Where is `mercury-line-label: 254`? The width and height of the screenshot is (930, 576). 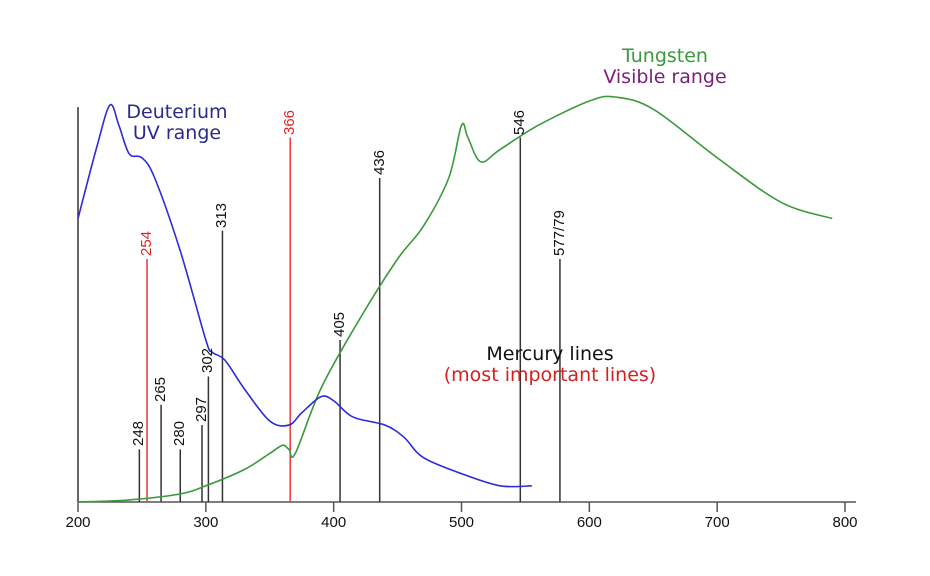 mercury-line-label: 254 is located at coordinates (147, 243).